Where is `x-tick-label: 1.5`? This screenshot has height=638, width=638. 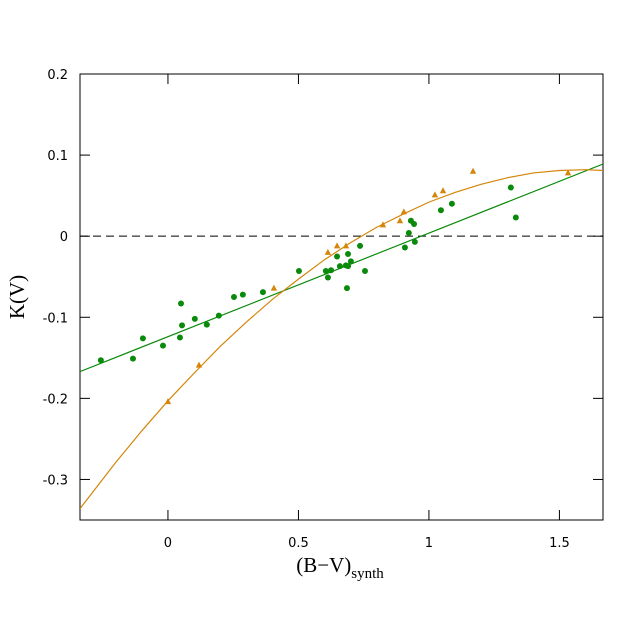 x-tick-label: 1.5 is located at coordinates (559, 543).